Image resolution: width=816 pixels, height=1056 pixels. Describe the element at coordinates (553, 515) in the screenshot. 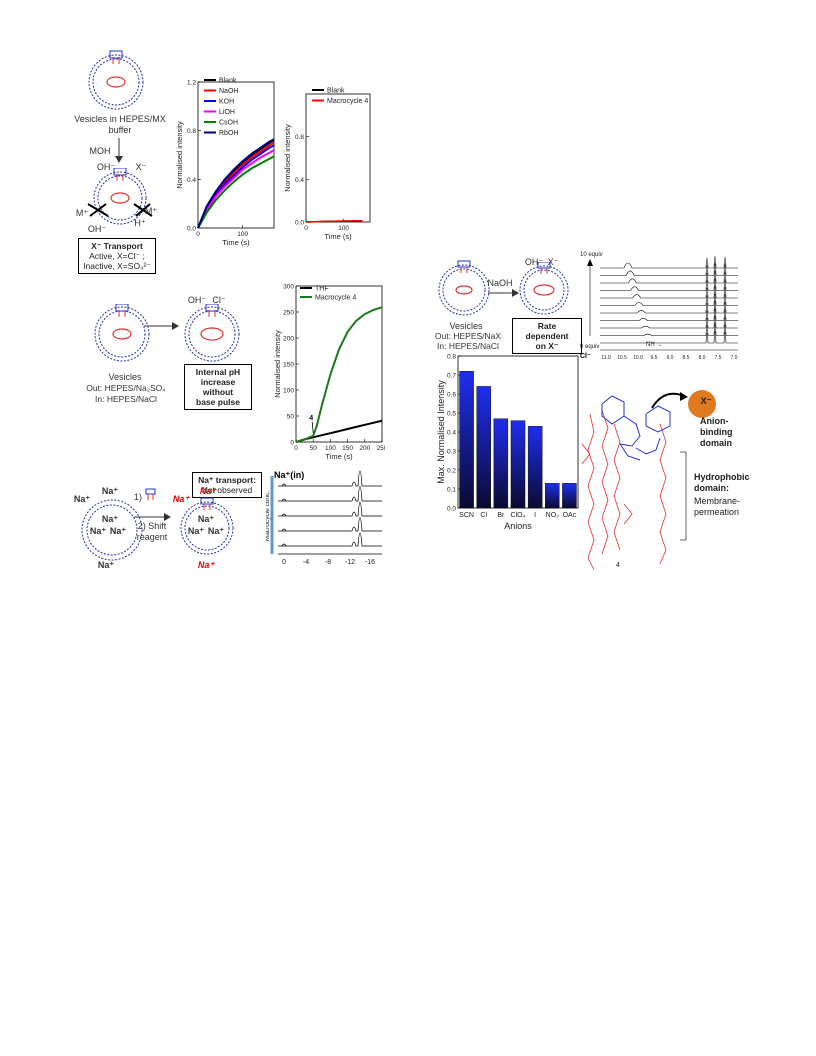

I see `category-label: NO₂` at that location.